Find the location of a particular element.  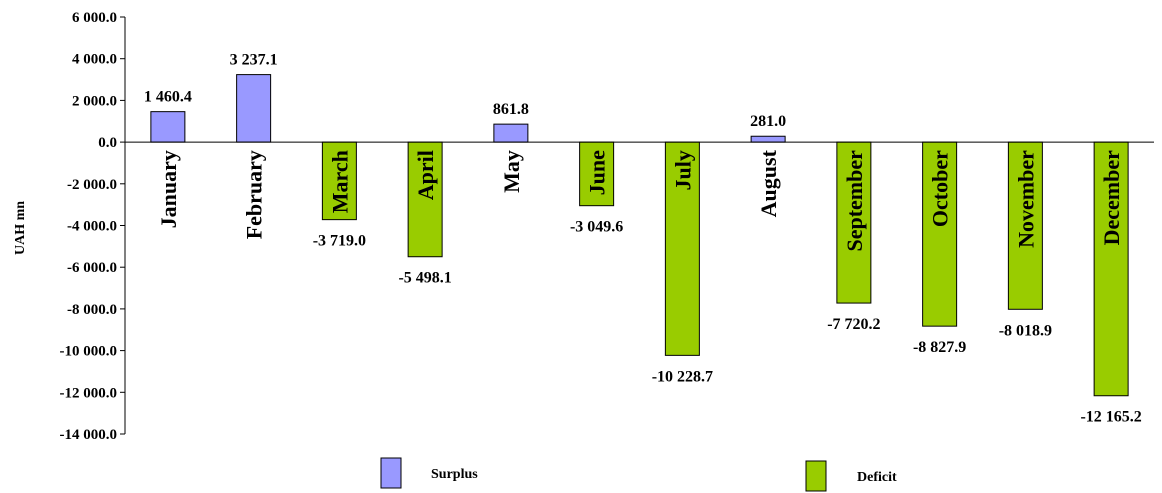

value-label-november: -8 018.9 is located at coordinates (1025, 330).